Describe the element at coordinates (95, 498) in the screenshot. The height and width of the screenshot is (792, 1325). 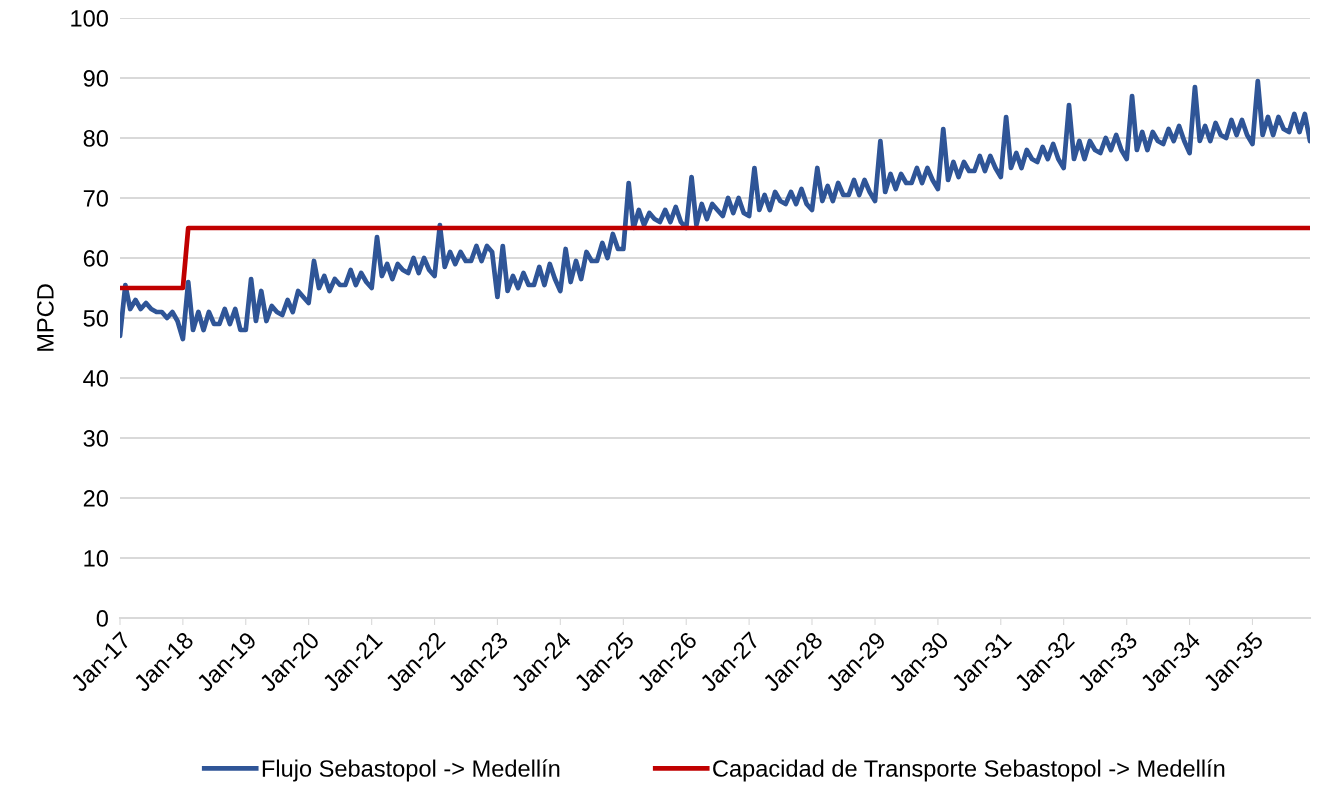
I see `y-tick-label: 20` at that location.